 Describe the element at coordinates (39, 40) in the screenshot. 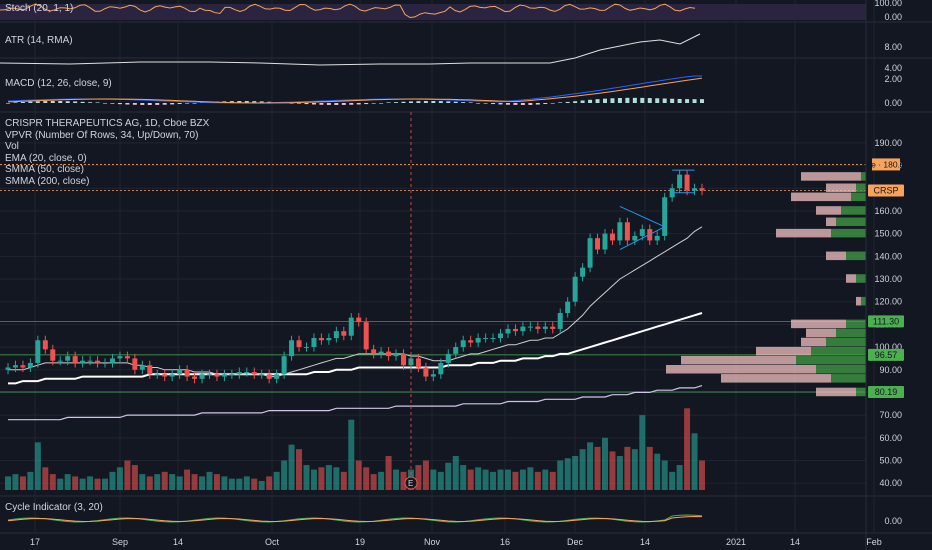

I see `atr-label: ATR (14, RMA)` at that location.